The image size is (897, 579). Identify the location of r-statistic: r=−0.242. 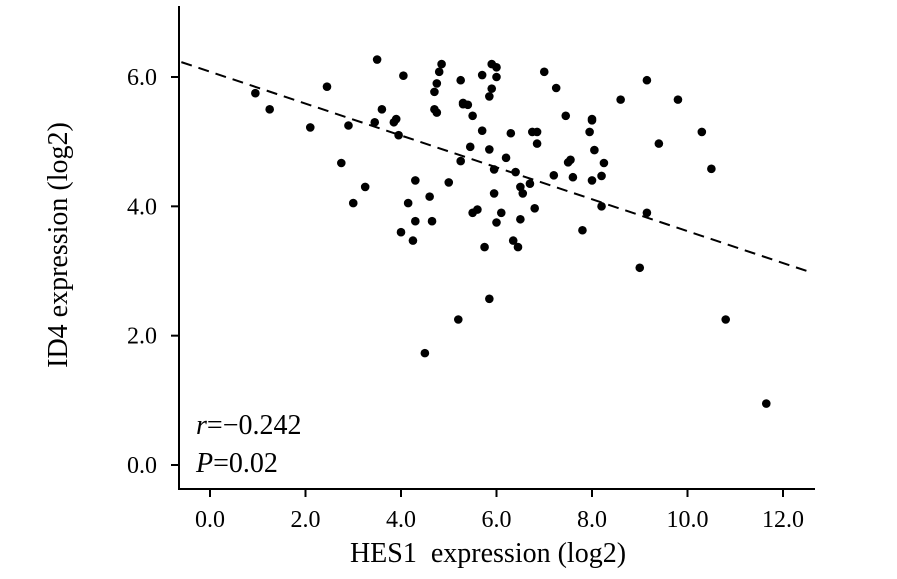
(249, 425).